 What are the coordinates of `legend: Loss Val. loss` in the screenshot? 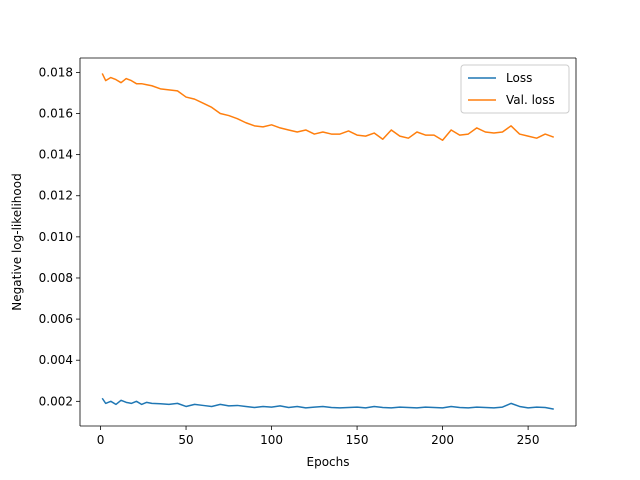 It's located at (515, 89).